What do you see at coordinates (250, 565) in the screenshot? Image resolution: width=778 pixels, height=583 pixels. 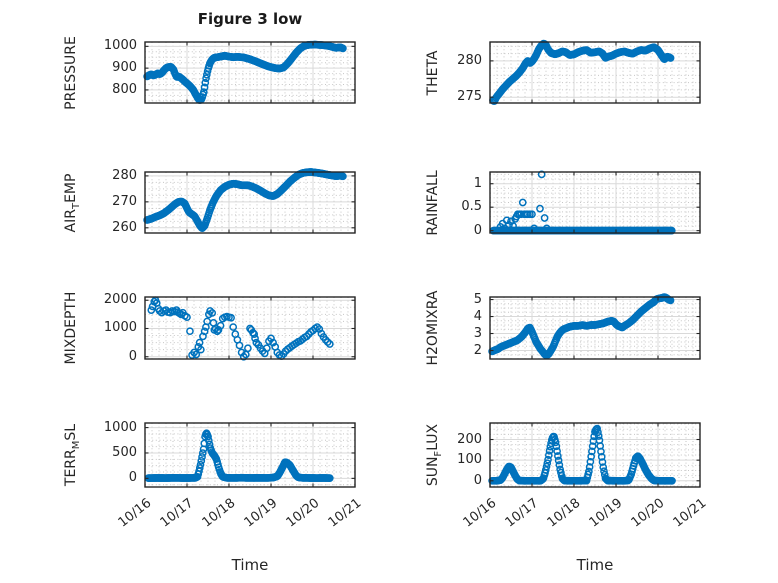 I see `x-axis-title-left: Time` at bounding box center [250, 565].